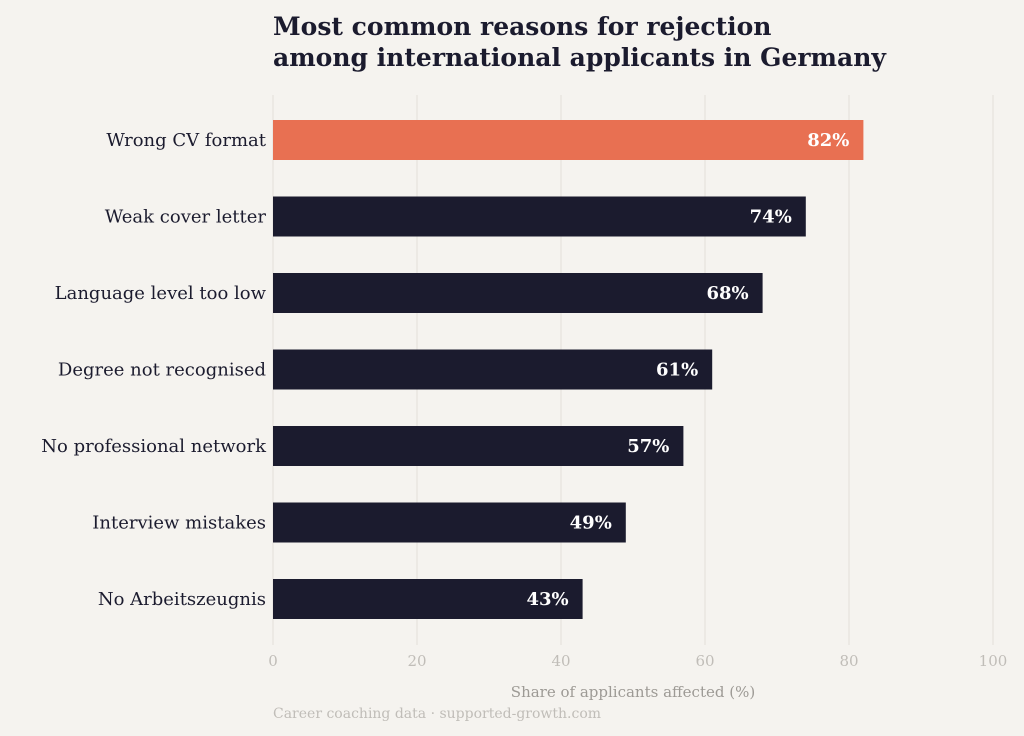 This screenshot has width=1024, height=736. What do you see at coordinates (633, 692) in the screenshot?
I see `x-axis-label: Share of applicants affected (%)` at bounding box center [633, 692].